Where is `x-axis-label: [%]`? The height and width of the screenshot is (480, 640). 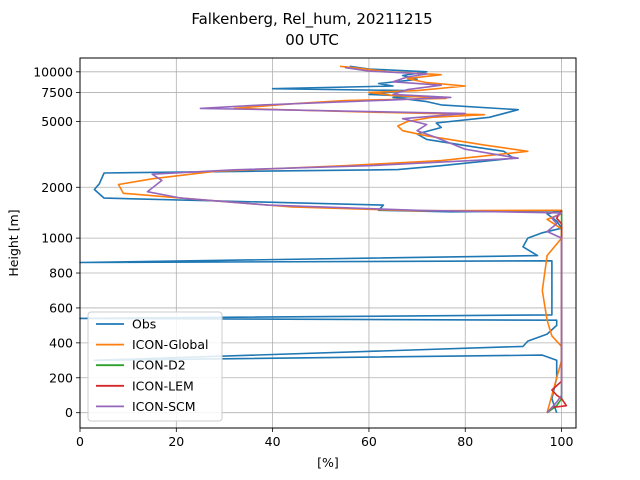 x-axis-label: [%] is located at coordinates (328, 462).